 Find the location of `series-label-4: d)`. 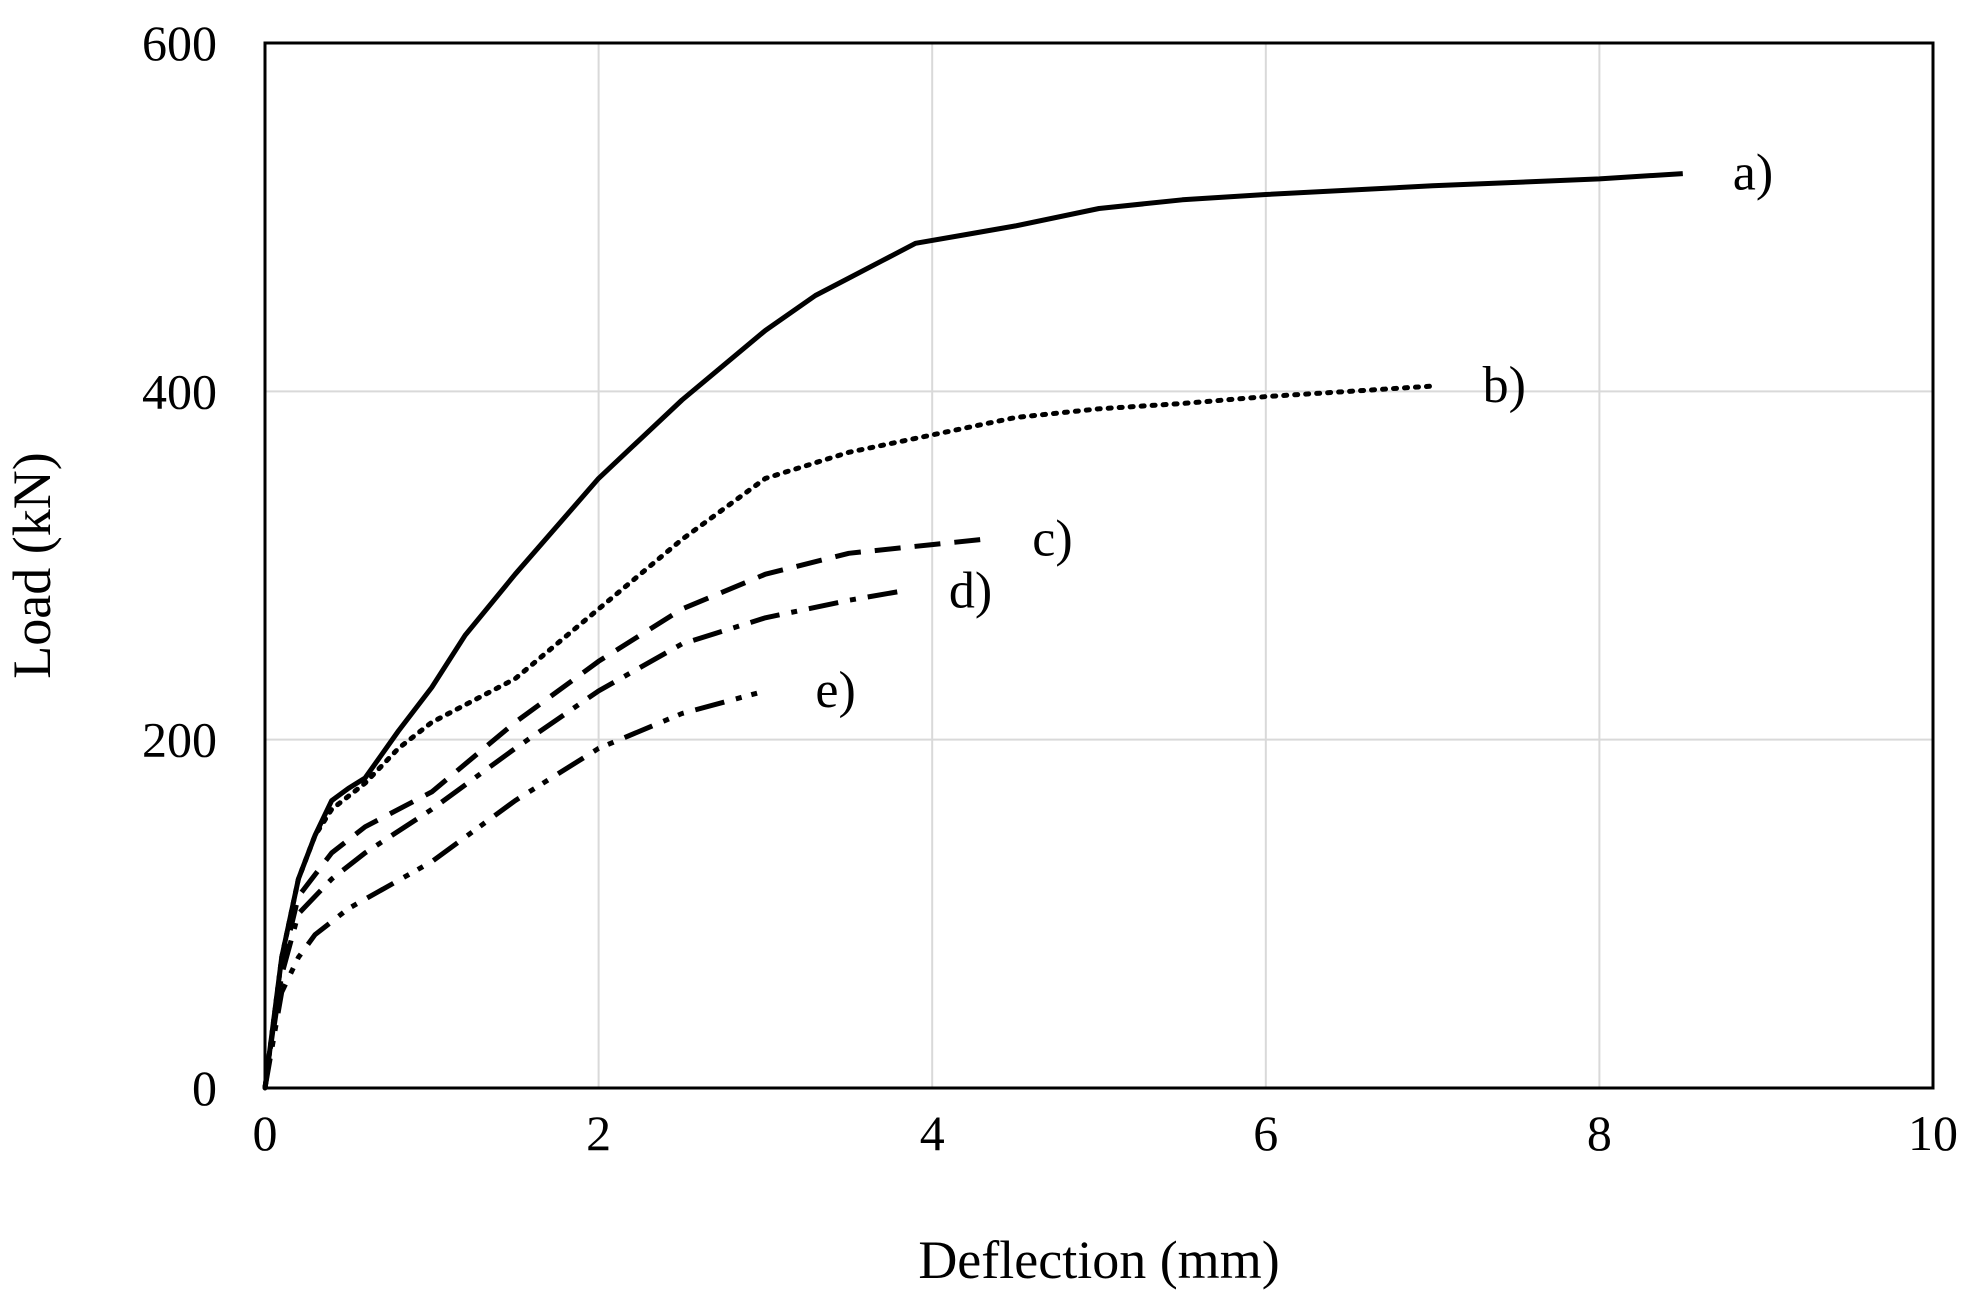

series-label-4: d) is located at coordinates (970, 591).